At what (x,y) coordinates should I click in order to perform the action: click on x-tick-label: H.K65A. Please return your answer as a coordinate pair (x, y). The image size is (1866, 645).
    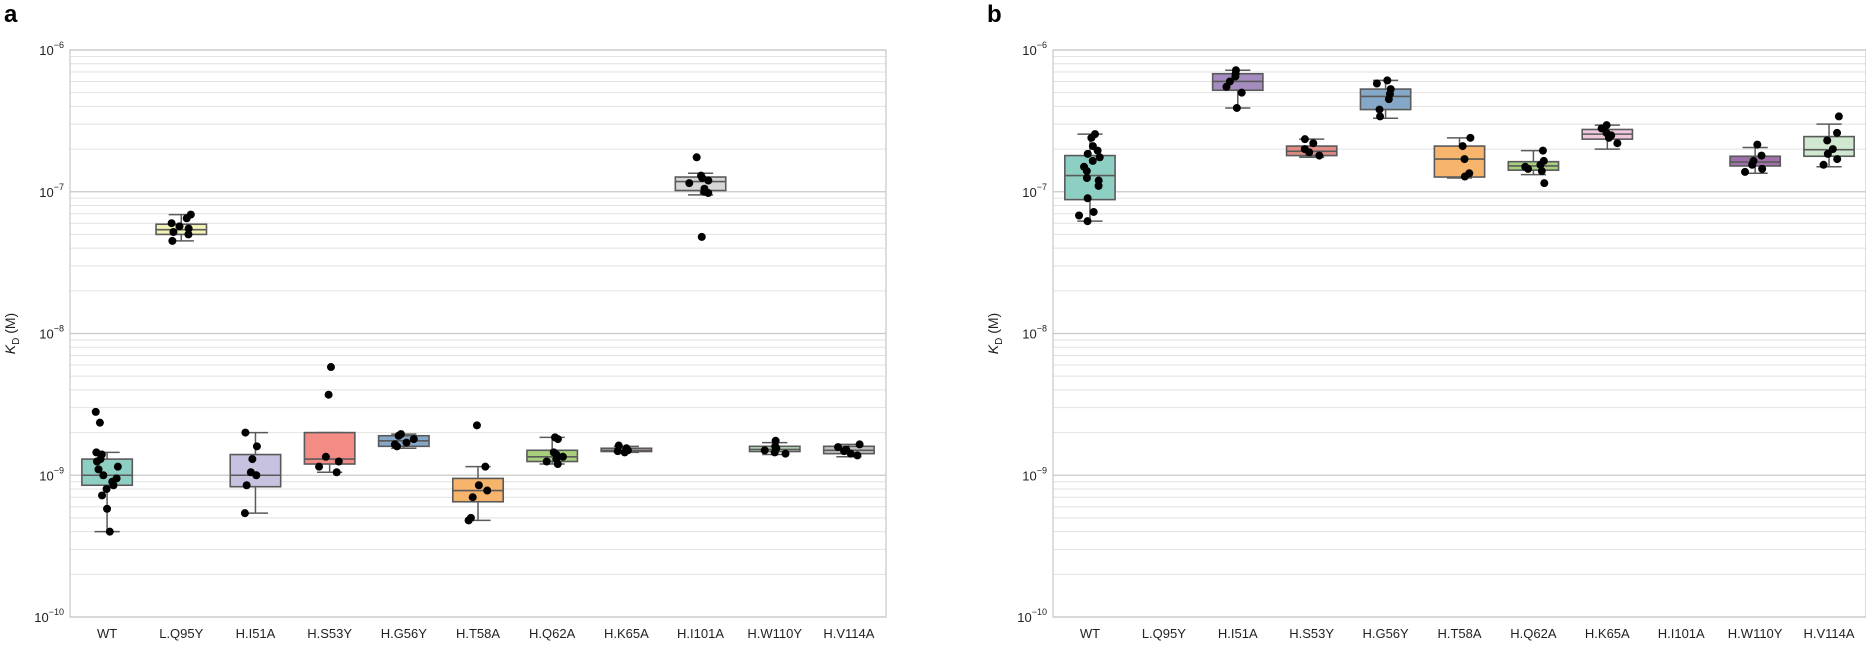
    Looking at the image, I should click on (1607, 633).